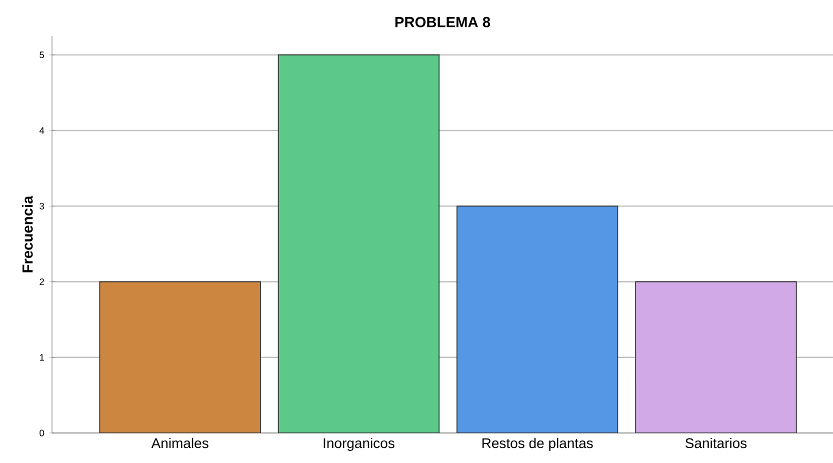  What do you see at coordinates (41, 130) in the screenshot?
I see `y-tick-label: 4` at bounding box center [41, 130].